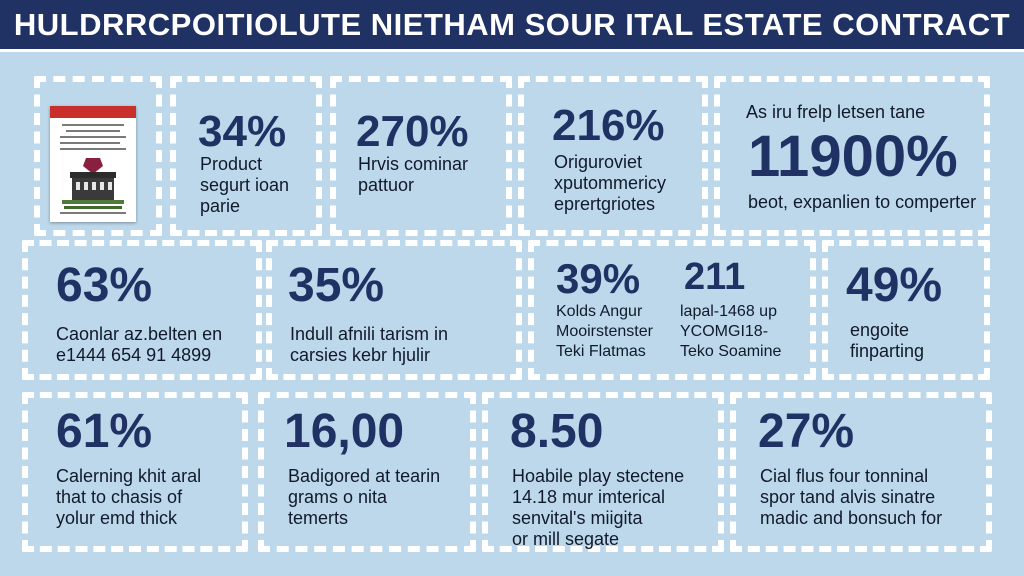  What do you see at coordinates (610, 183) in the screenshot?
I see `stat-description: Origuroviet xputommericy eprertgriotes` at bounding box center [610, 183].